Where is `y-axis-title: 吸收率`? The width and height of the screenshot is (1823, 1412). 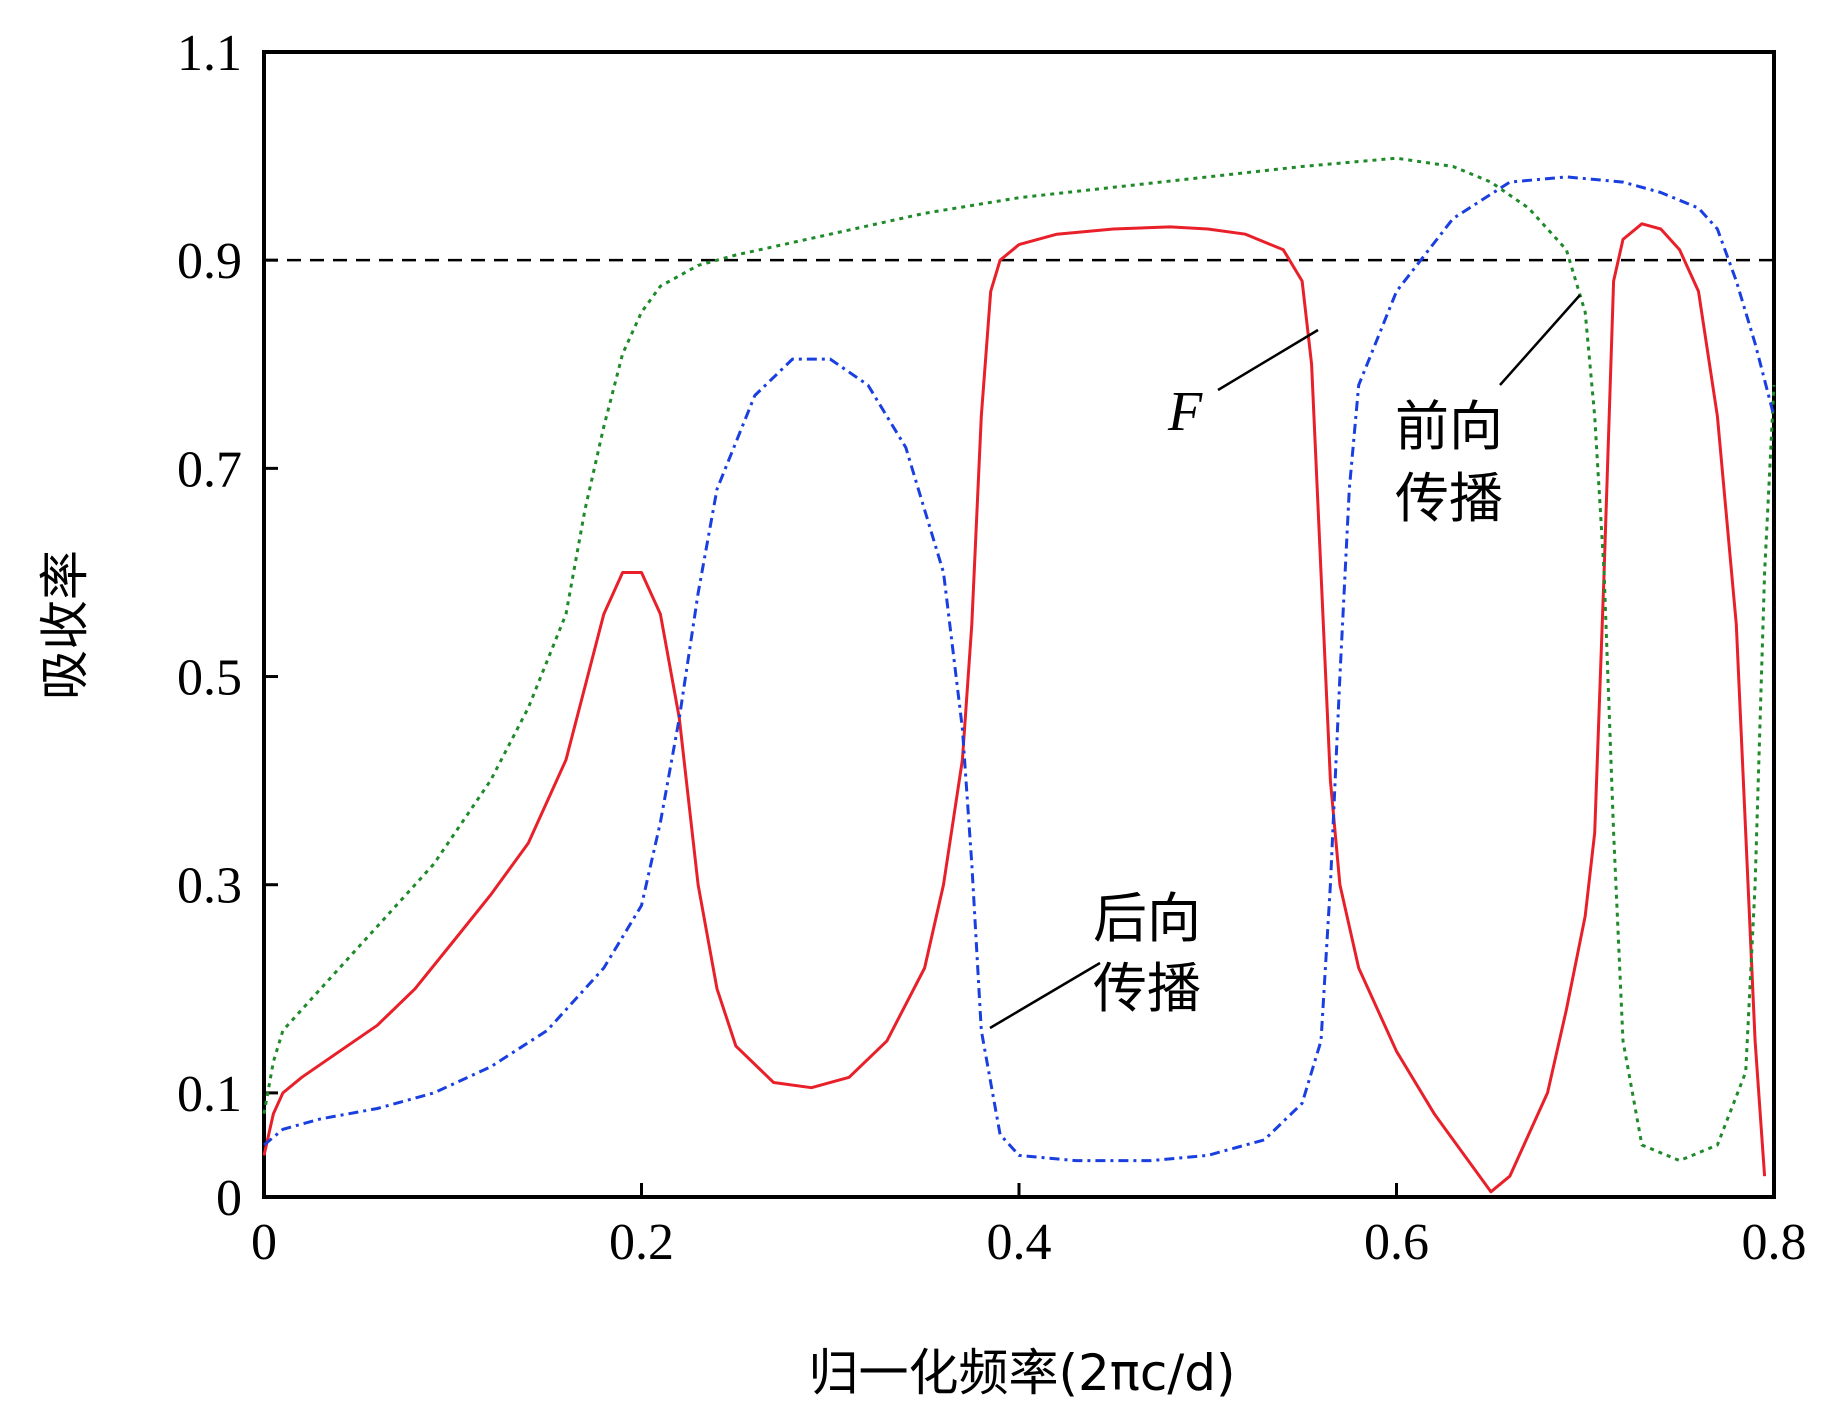
y-axis-title: 吸收率 is located at coordinates (65, 625).